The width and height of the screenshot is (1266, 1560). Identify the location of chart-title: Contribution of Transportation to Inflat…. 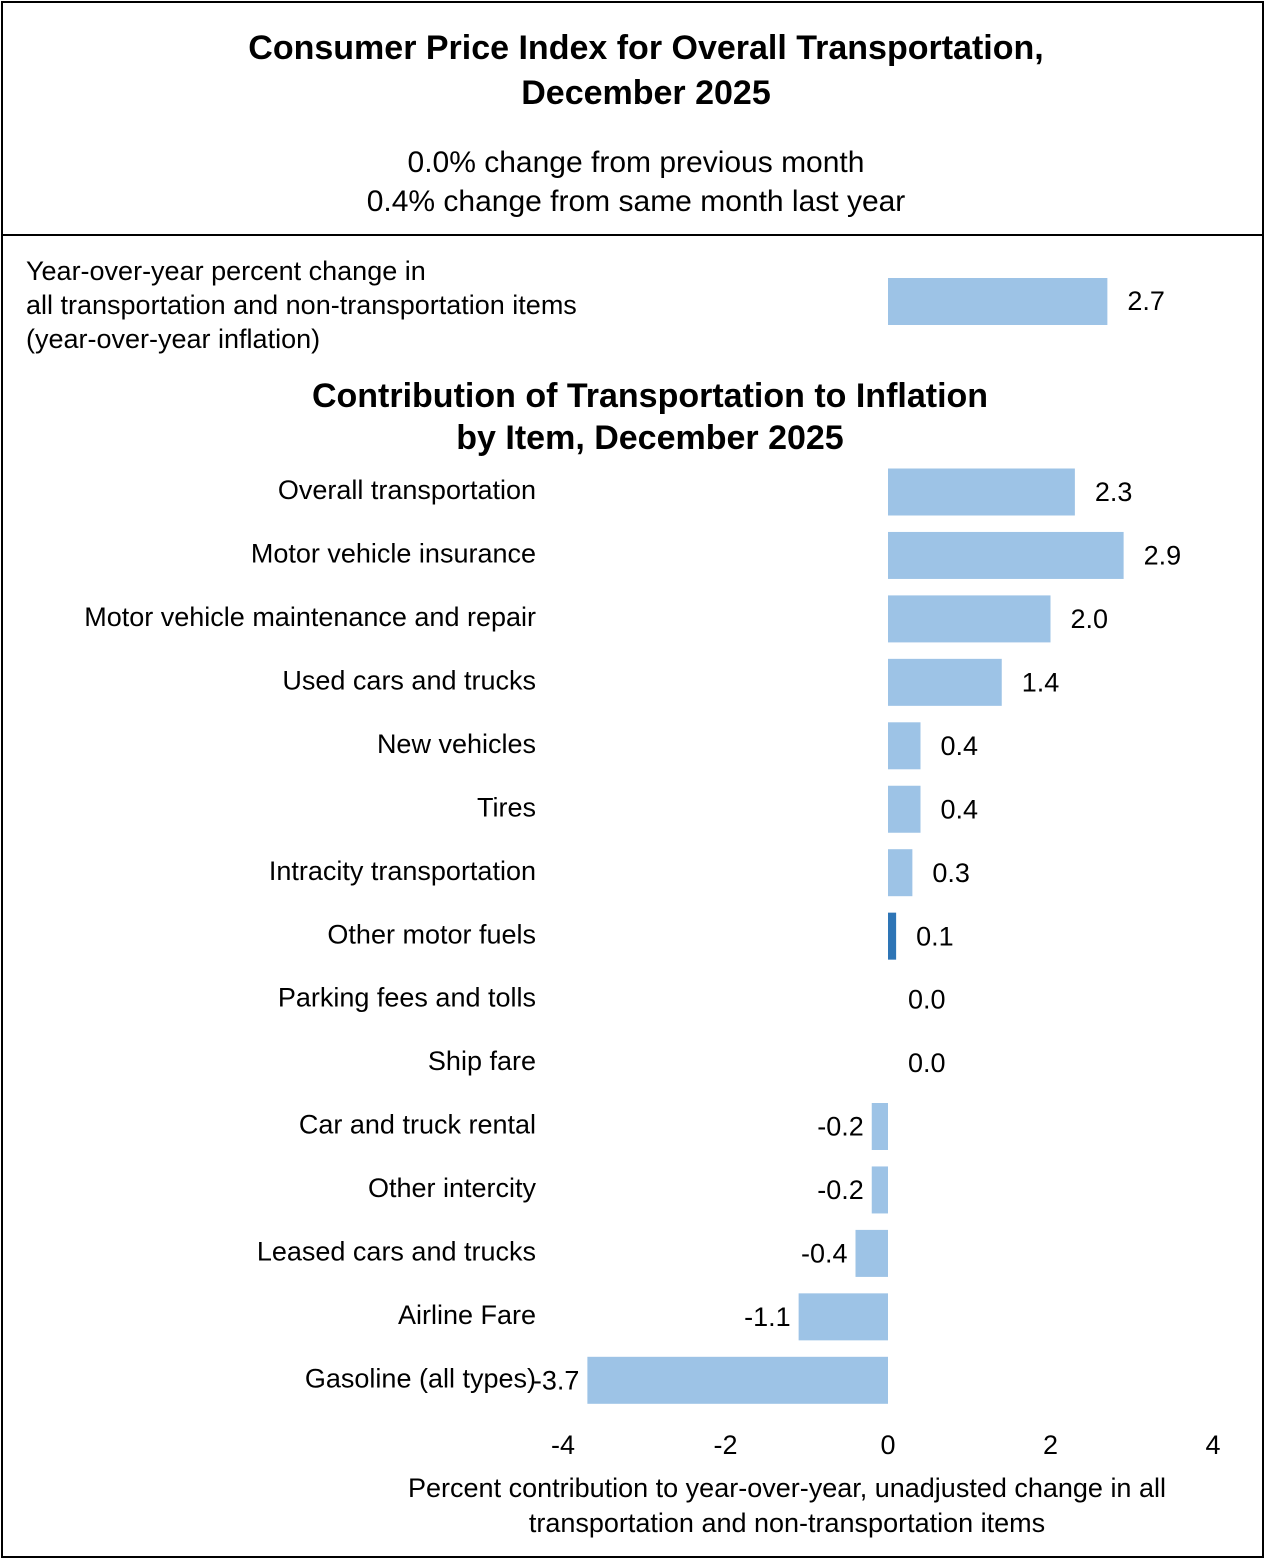
(650, 396).